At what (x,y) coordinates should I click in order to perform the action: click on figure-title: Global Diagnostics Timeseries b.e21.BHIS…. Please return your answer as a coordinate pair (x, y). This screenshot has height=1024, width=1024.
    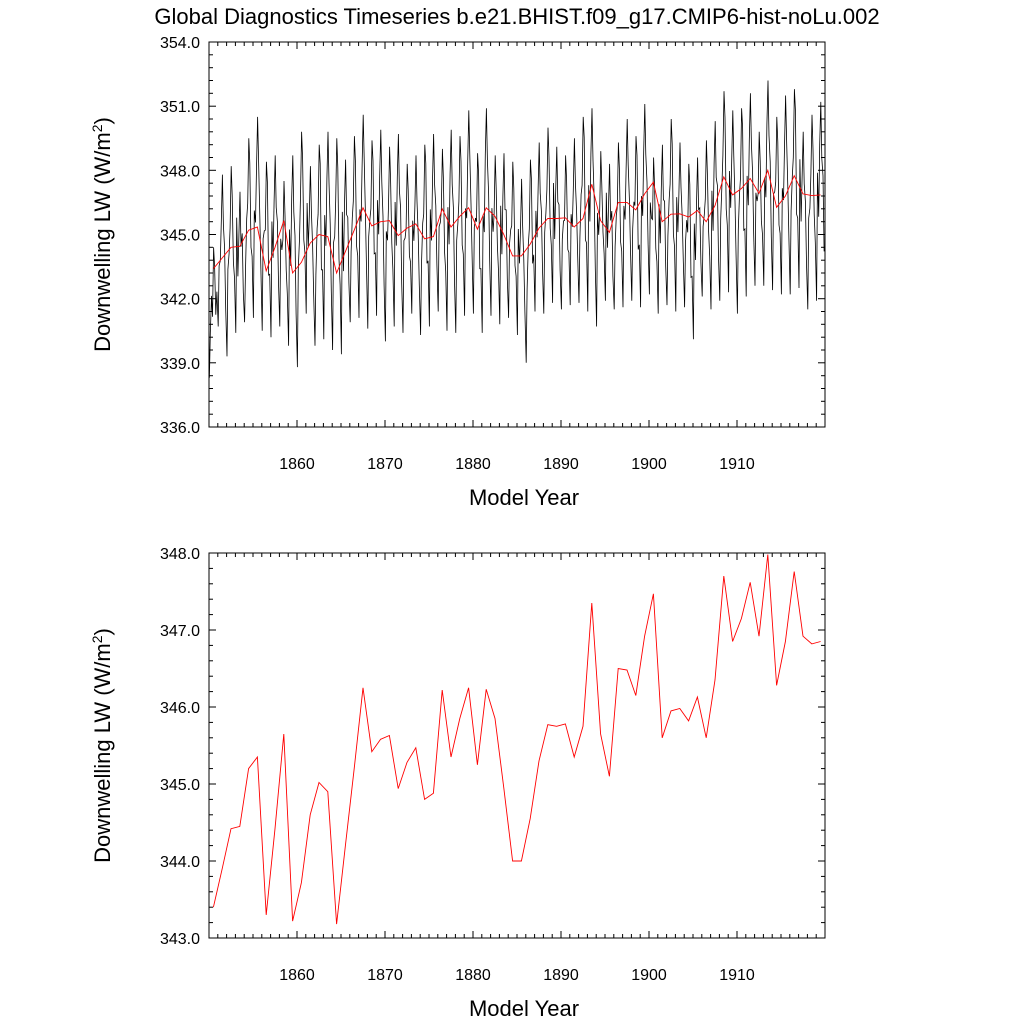
    Looking at the image, I should click on (516, 16).